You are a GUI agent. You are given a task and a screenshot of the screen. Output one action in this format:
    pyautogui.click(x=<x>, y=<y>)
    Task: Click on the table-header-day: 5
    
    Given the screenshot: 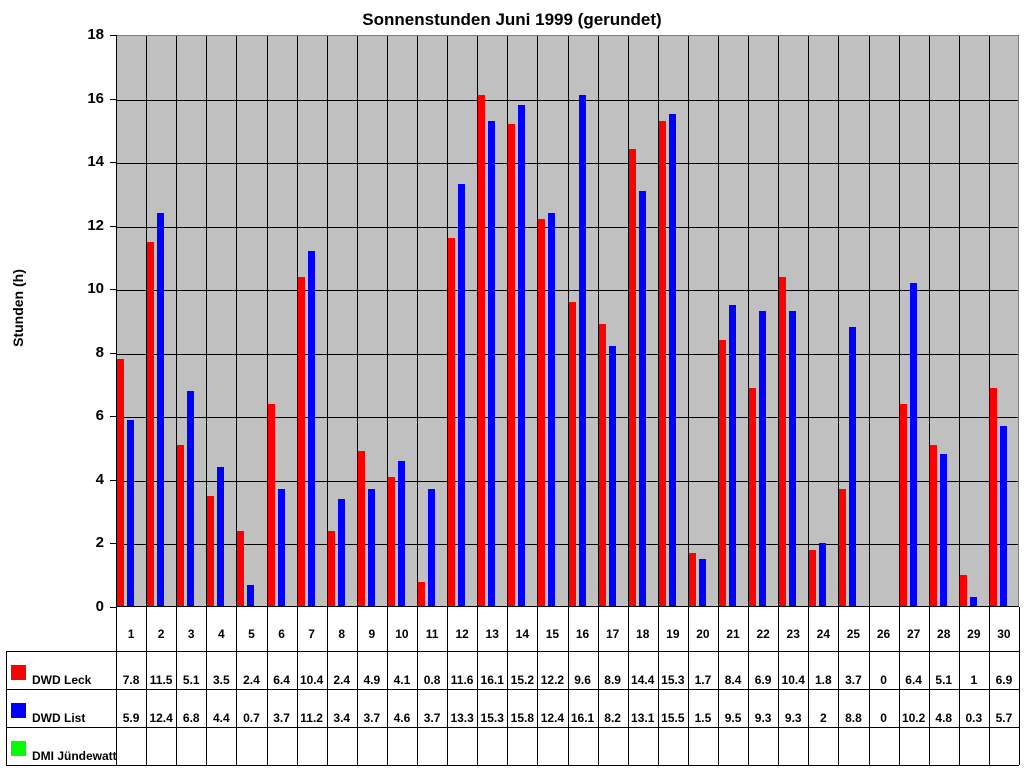 What is the action you would take?
    pyautogui.click(x=251, y=634)
    